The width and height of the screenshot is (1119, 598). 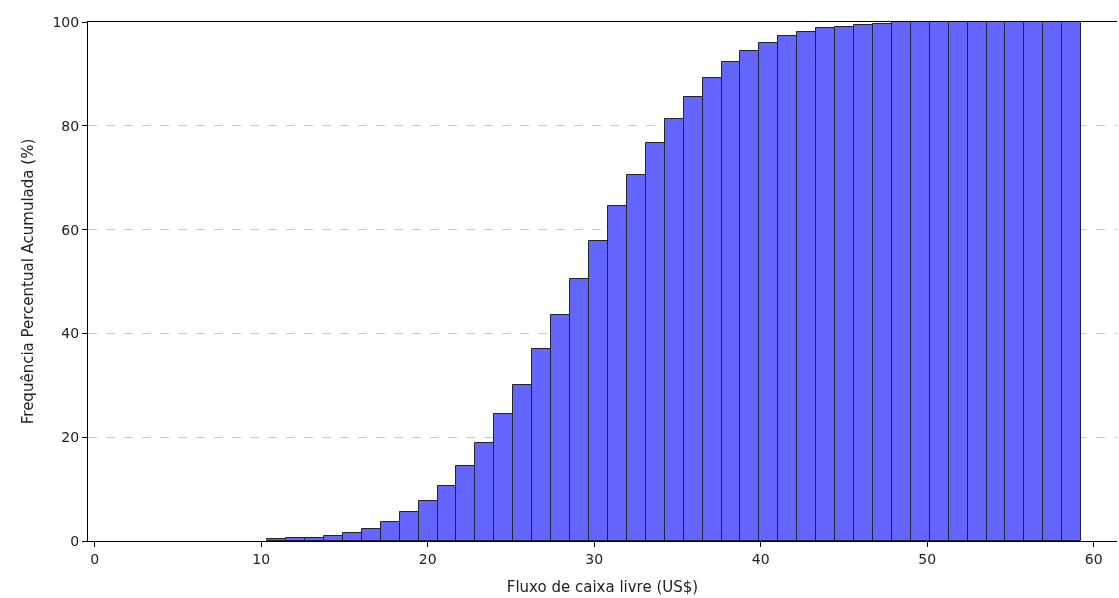 What do you see at coordinates (70, 229) in the screenshot?
I see `y-tick-label: 60` at bounding box center [70, 229].